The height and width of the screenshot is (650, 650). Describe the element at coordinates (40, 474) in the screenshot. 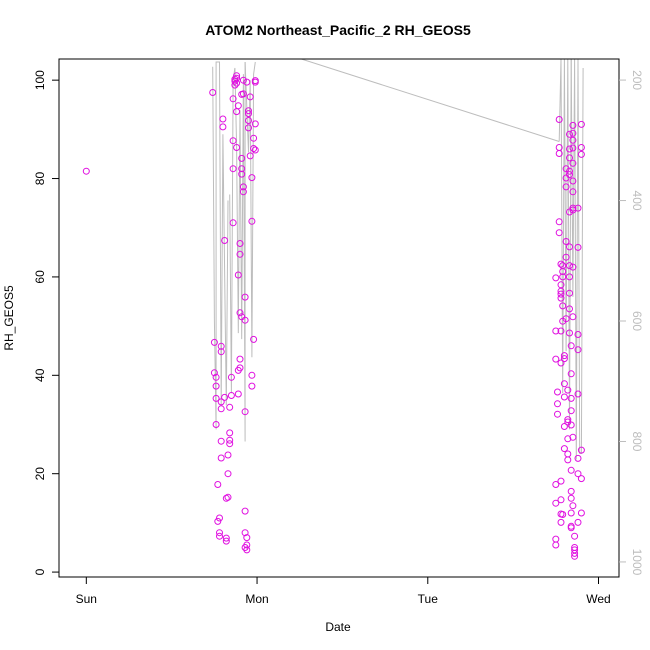

I see `y-tick-label: 20` at that location.